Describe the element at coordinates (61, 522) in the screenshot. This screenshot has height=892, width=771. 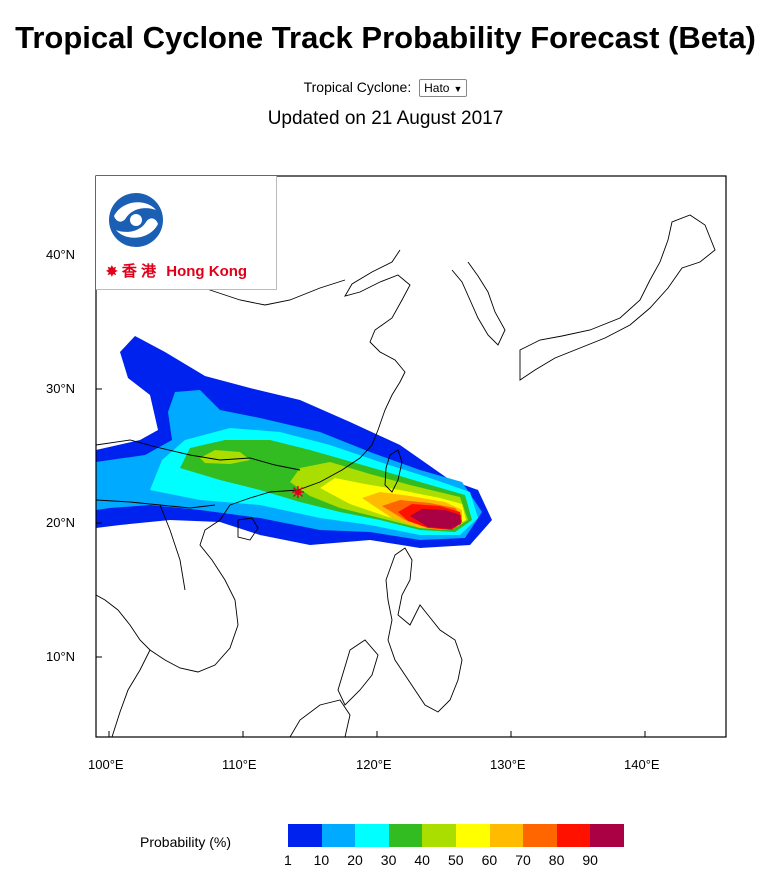
I see `lat-label: 20°N` at that location.